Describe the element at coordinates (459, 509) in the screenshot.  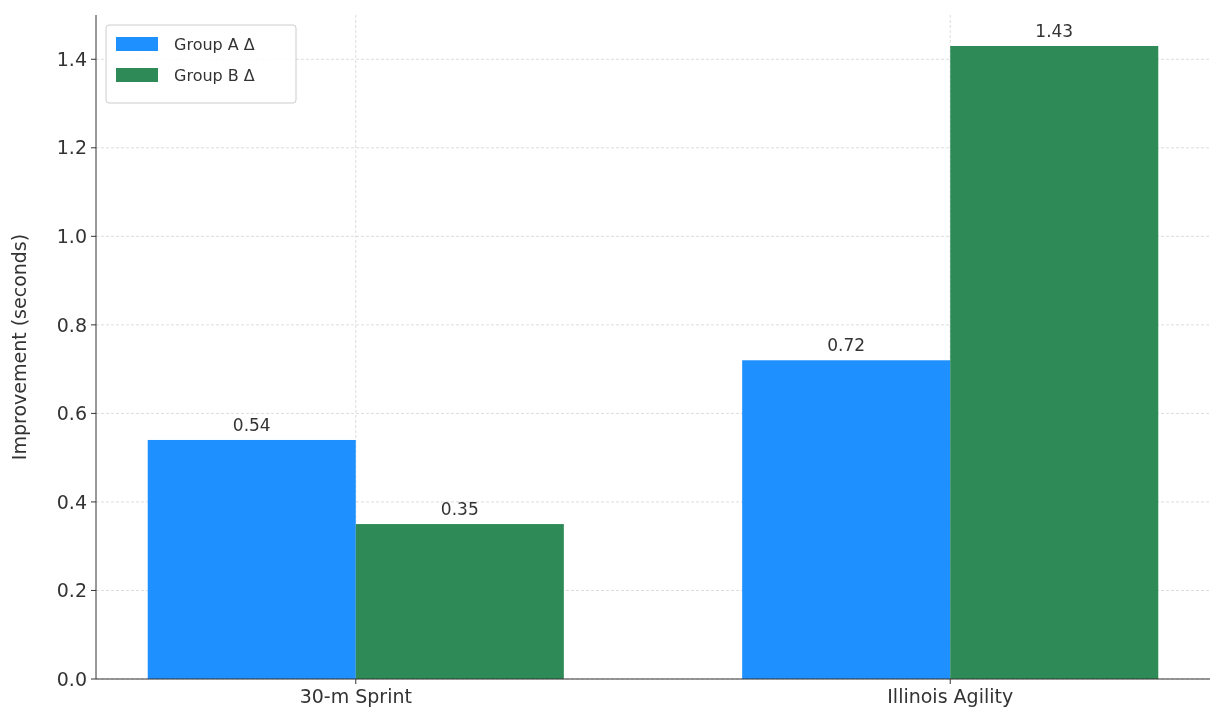
I see `data-label: 0.35` at that location.